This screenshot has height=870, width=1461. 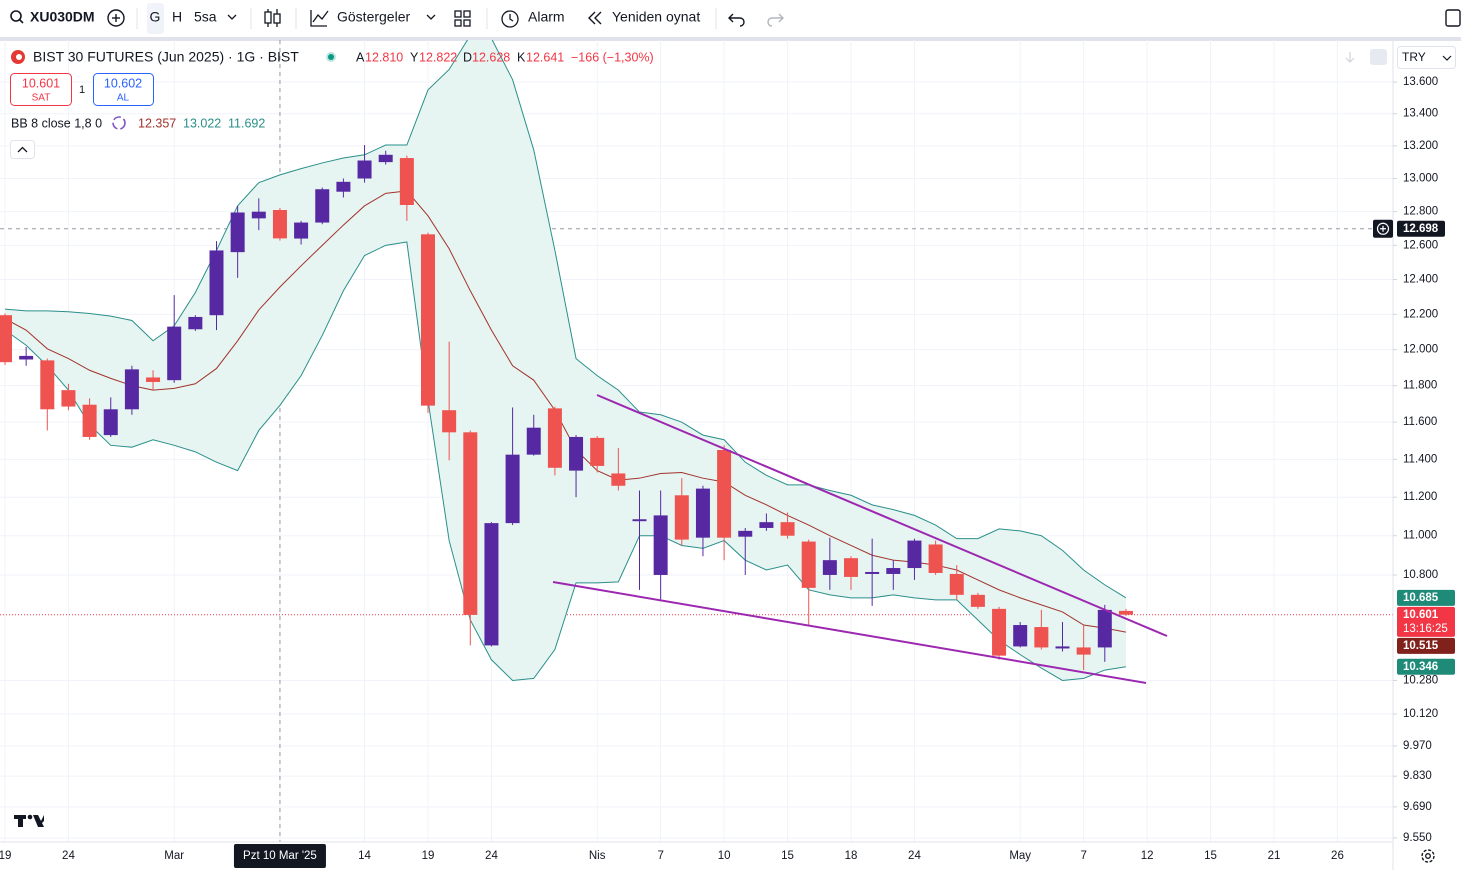 What do you see at coordinates (21, 21) in the screenshot?
I see `search-icon` at bounding box center [21, 21].